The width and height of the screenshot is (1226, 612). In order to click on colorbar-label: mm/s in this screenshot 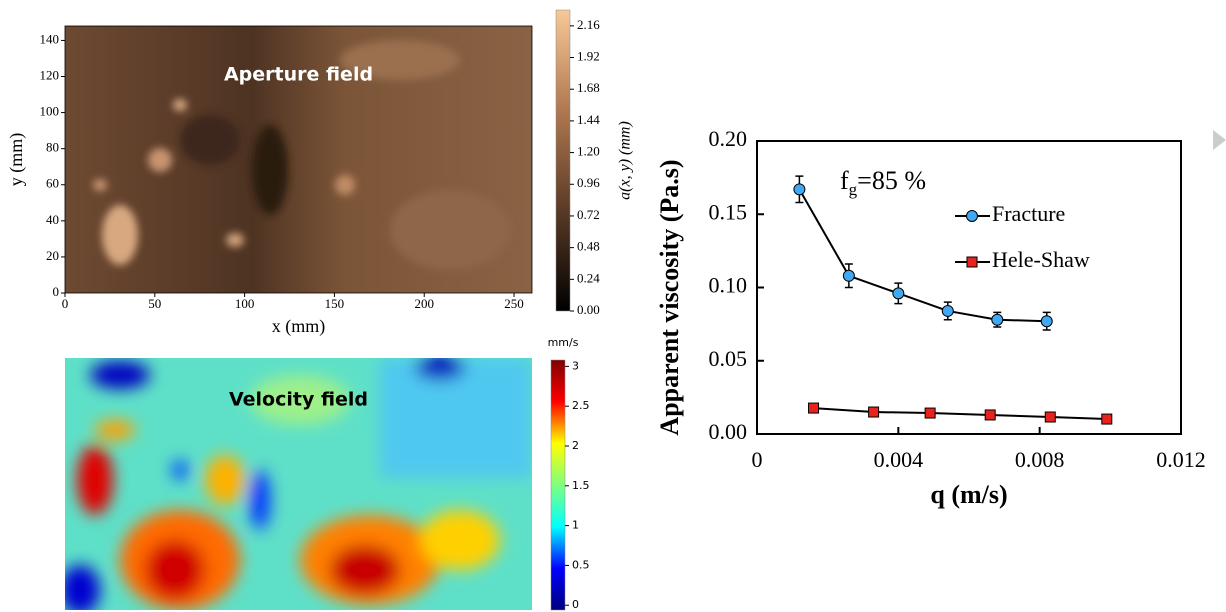, I will do `click(563, 342)`.